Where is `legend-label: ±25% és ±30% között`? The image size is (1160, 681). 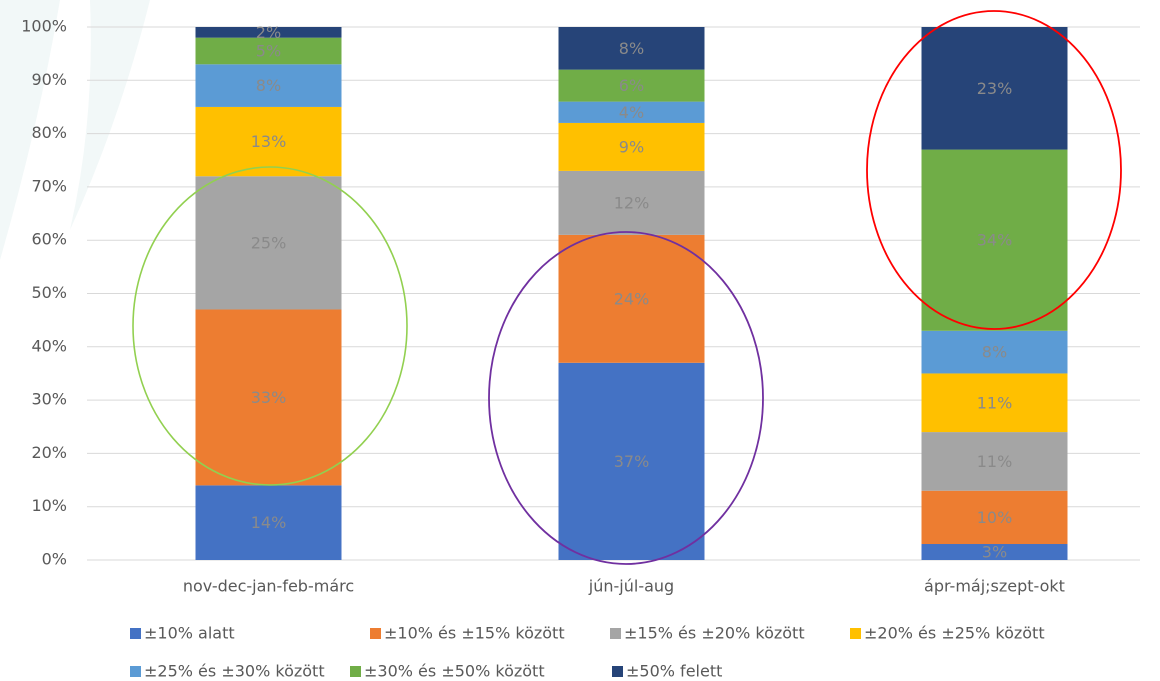
legend-label: ±25% és ±30% között is located at coordinates (234, 671).